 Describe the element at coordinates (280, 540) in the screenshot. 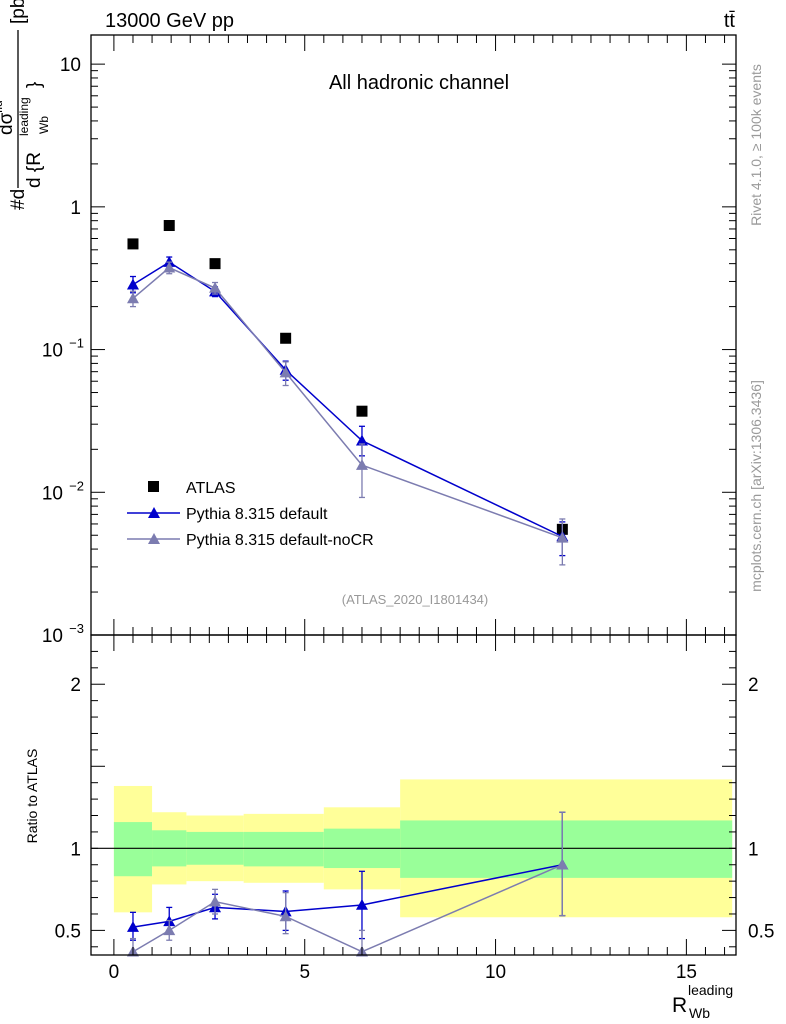

I see `legend-label-nocr: Pythia 8.315 default-noCR` at that location.